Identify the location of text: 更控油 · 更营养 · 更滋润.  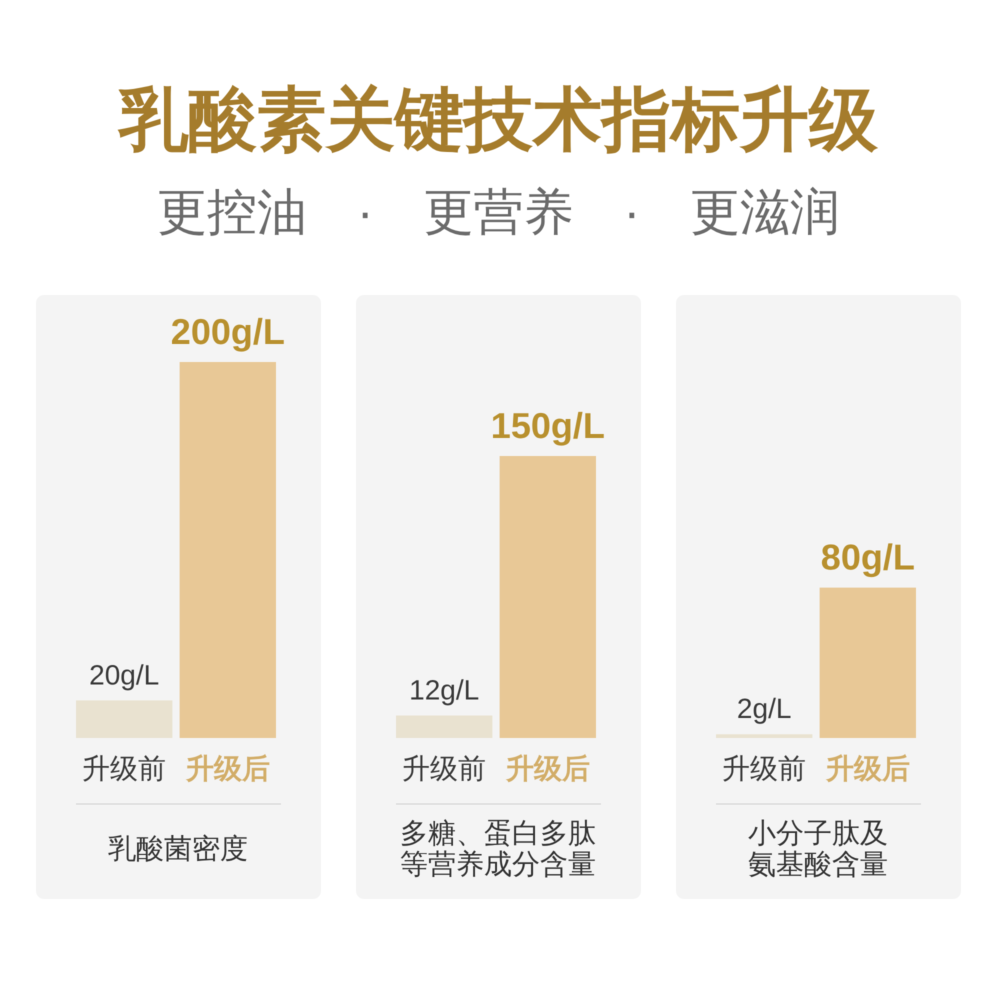
(498, 212).